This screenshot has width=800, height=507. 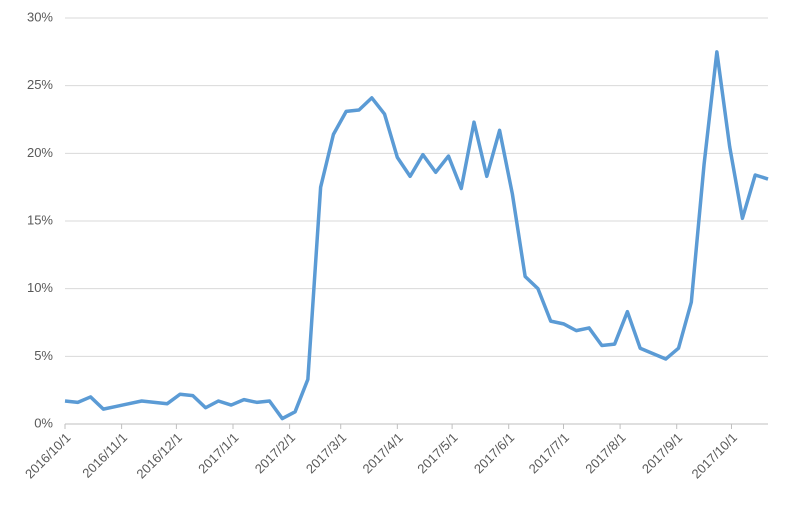 I want to click on x-tick-label: 2017/1/1, so click(x=218, y=453).